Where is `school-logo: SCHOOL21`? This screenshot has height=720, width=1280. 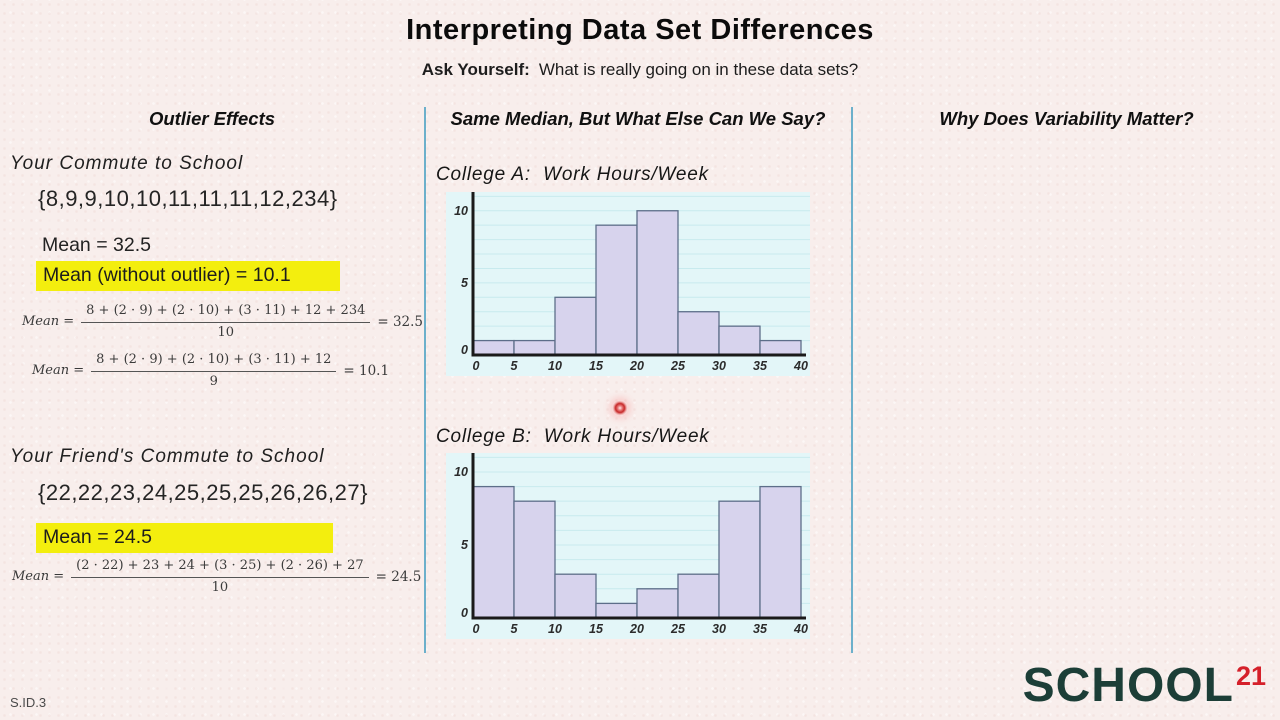
school-logo: SCHOOL21 is located at coordinates (1144, 685).